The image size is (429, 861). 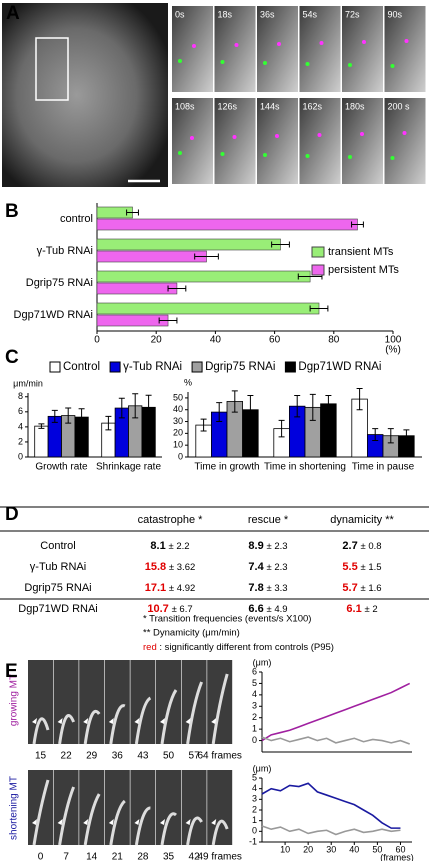 I want to click on legend-label: persistent MTs, so click(x=363, y=270).